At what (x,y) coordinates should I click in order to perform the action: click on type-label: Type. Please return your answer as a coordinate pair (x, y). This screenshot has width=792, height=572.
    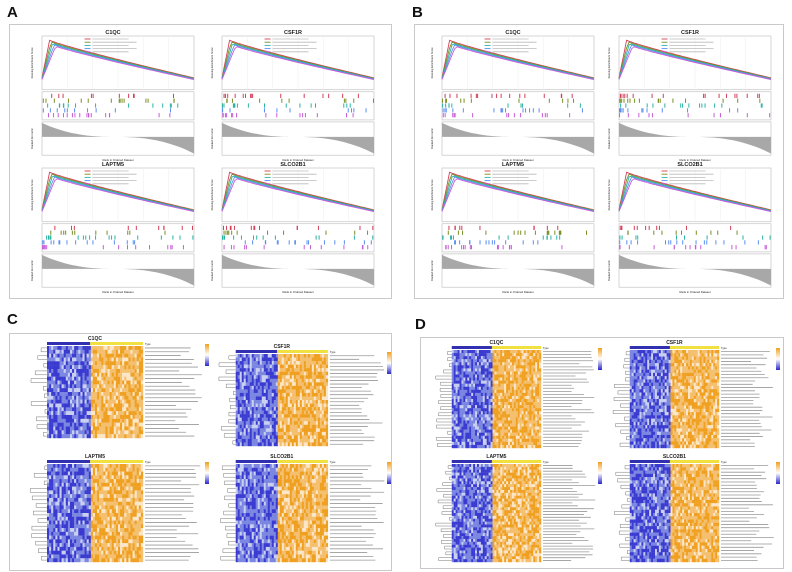
    Looking at the image, I should click on (148, 344).